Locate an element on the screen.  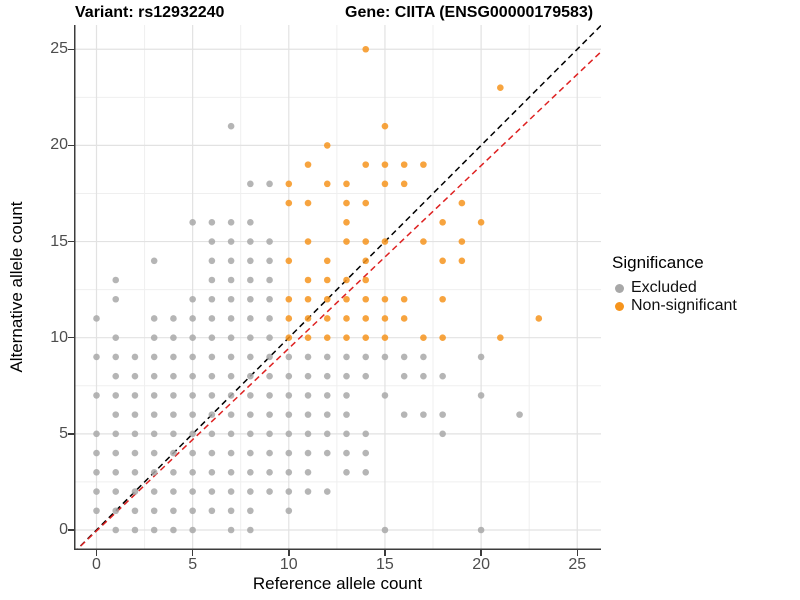
y-tick-label: 15 is located at coordinates (59, 241).